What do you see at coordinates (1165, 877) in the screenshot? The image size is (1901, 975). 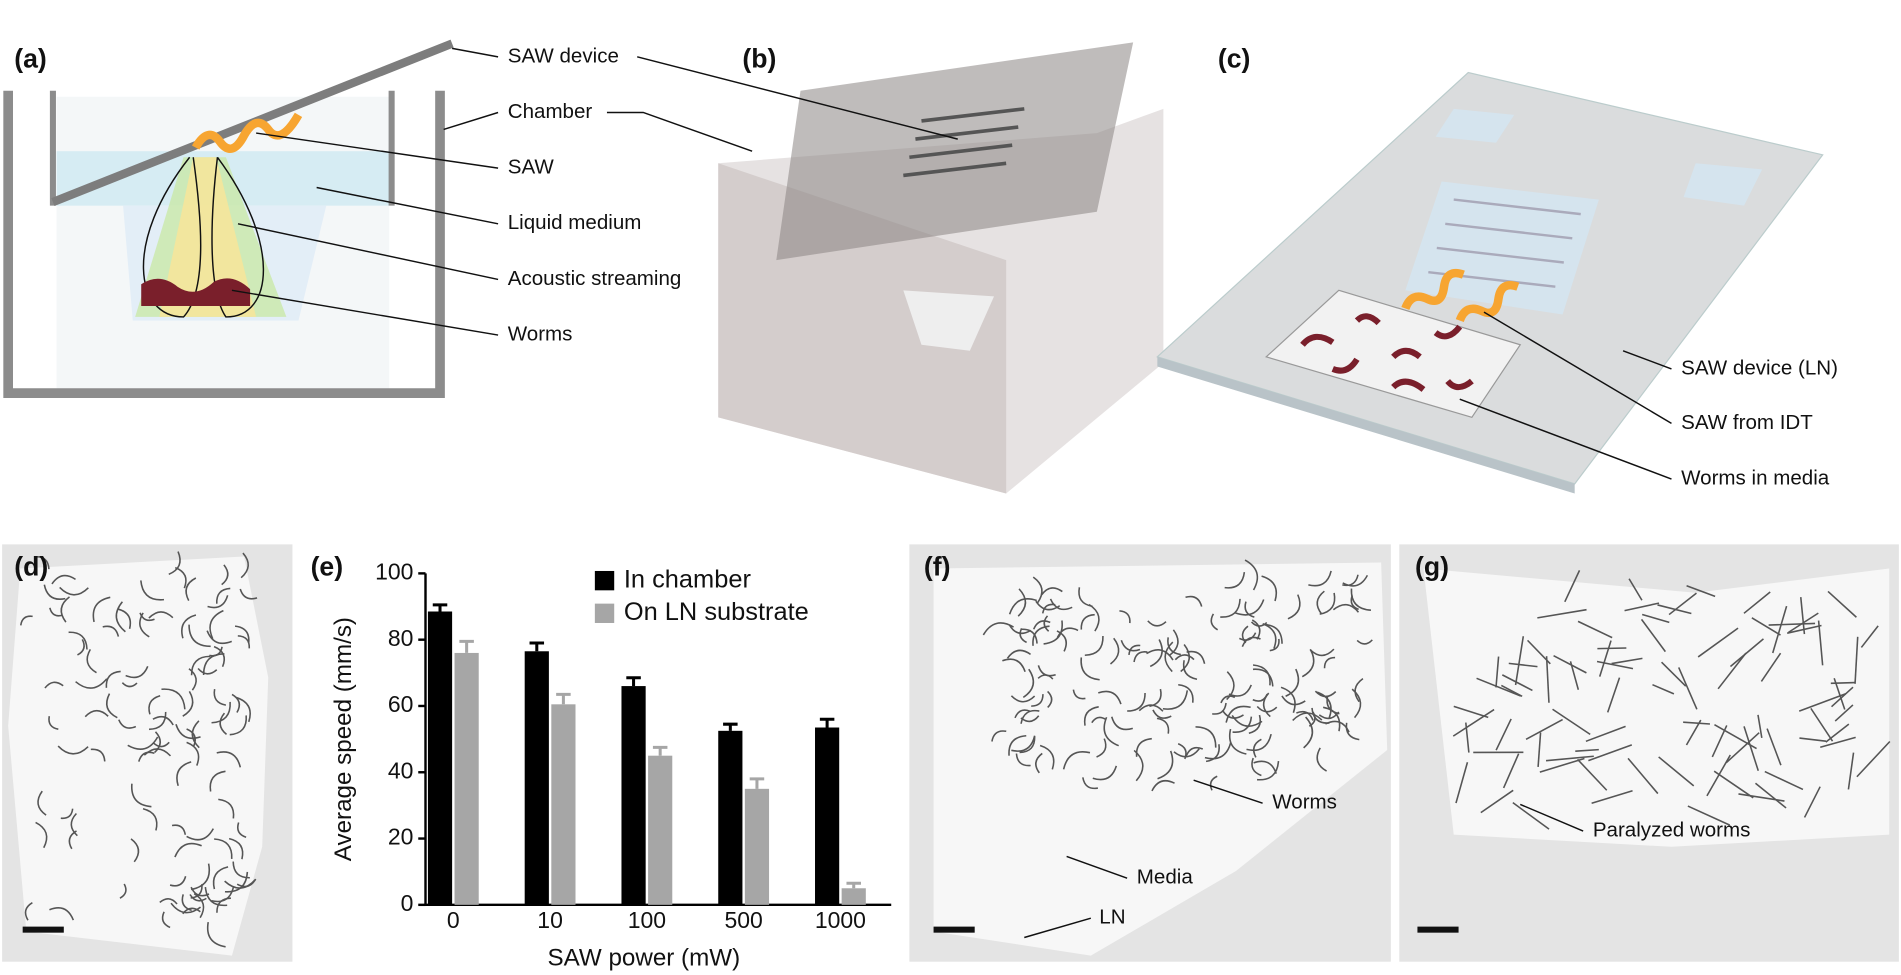 I see `annotation: Media` at bounding box center [1165, 877].